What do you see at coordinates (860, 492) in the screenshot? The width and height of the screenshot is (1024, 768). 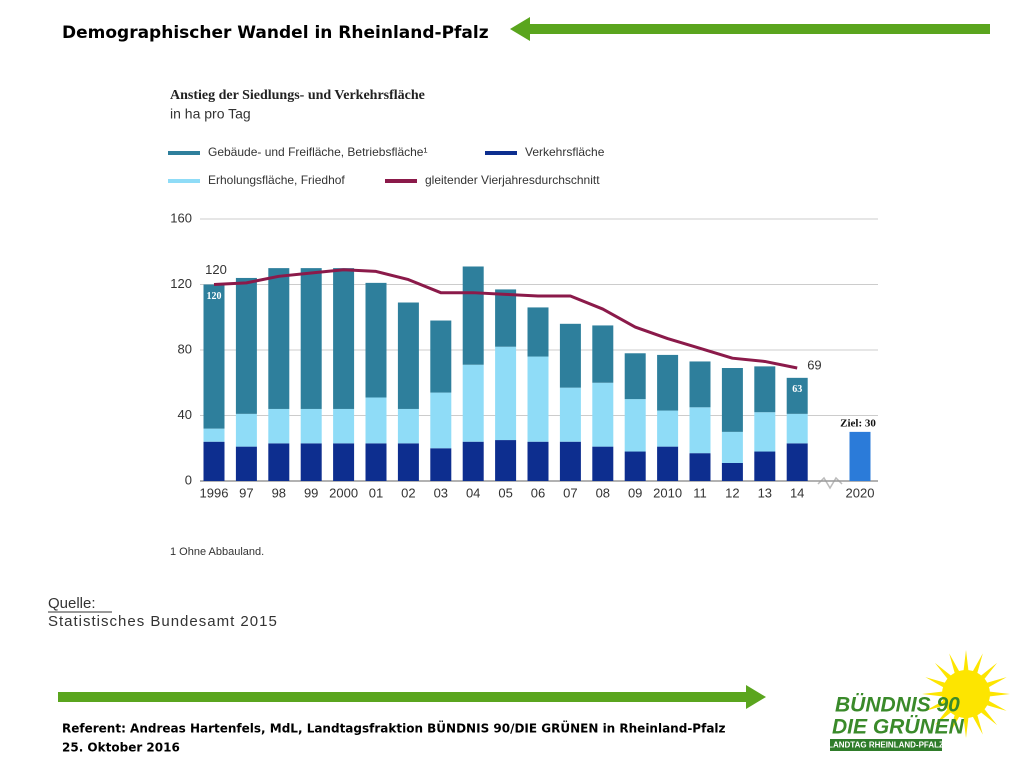 I see `x-tick-label: 2020` at bounding box center [860, 492].